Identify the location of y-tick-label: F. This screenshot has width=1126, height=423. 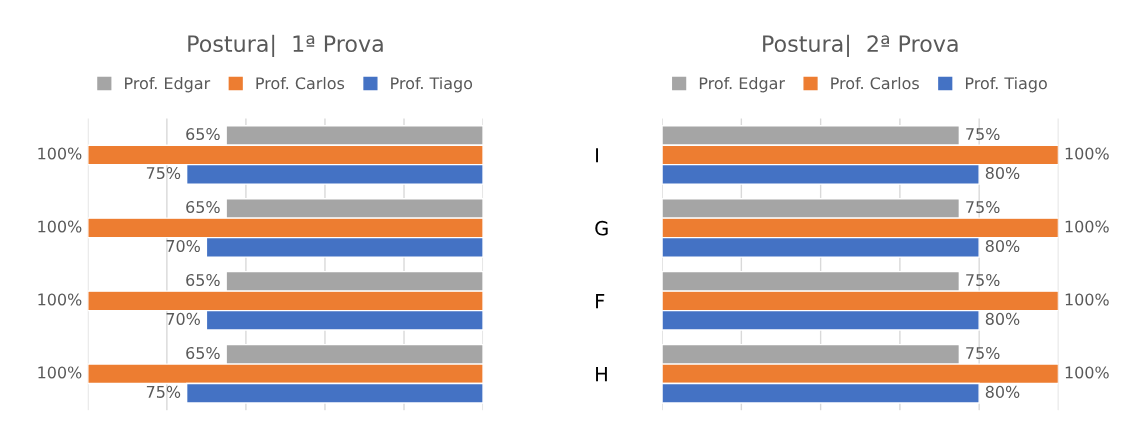
(600, 301).